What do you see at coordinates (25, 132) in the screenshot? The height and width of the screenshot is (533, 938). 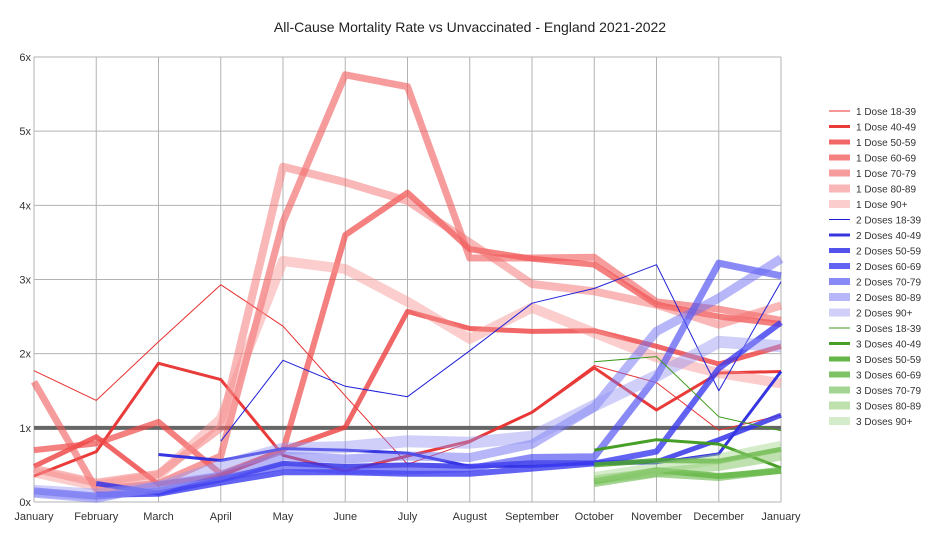 I see `y-tick-label: 5x` at bounding box center [25, 132].